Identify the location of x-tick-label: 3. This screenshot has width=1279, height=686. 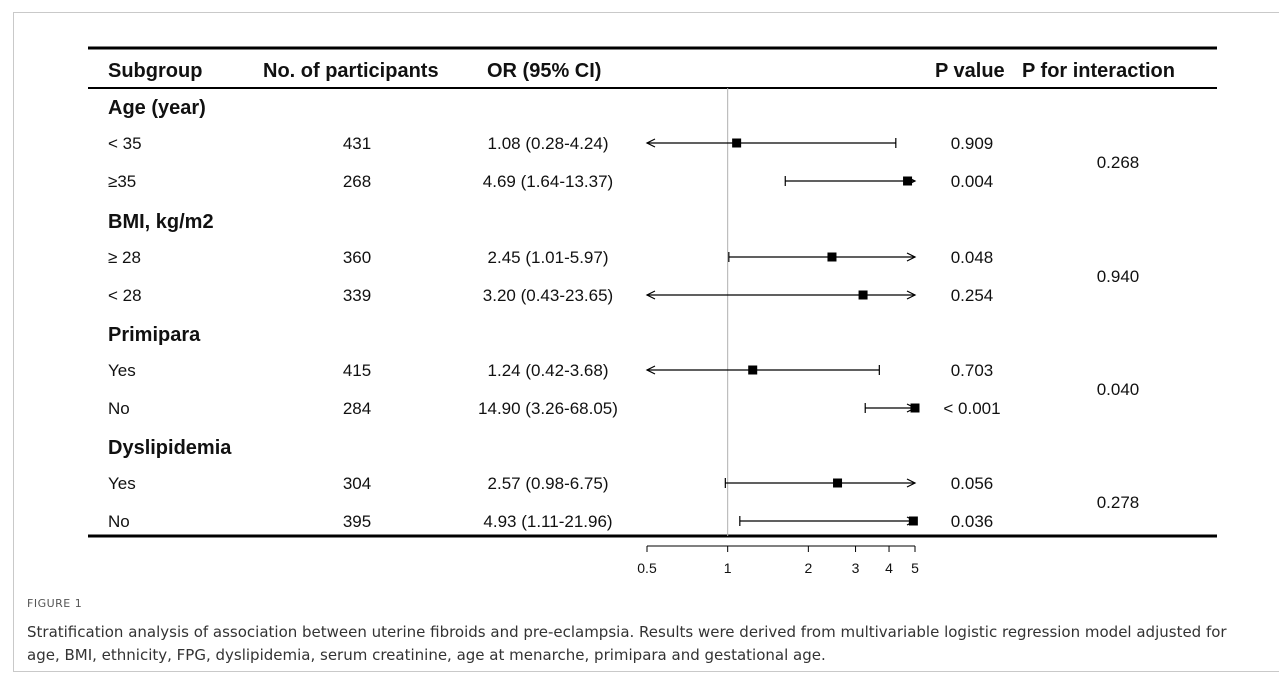
(856, 568).